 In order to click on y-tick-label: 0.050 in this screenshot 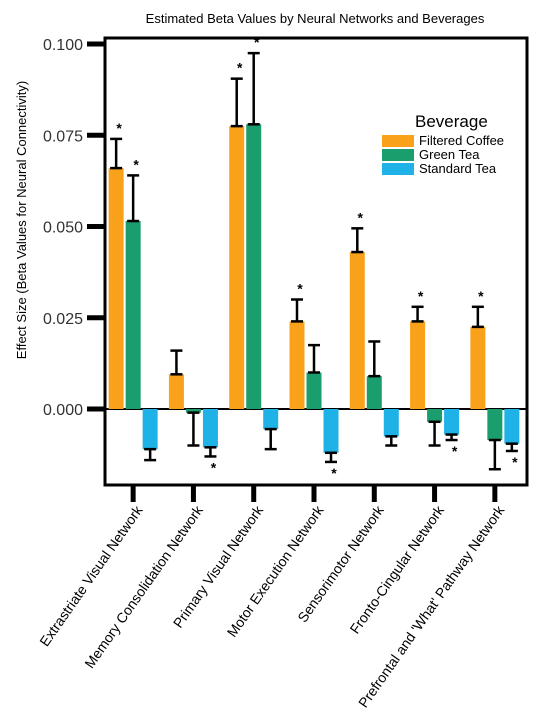, I will do `click(63, 228)`.